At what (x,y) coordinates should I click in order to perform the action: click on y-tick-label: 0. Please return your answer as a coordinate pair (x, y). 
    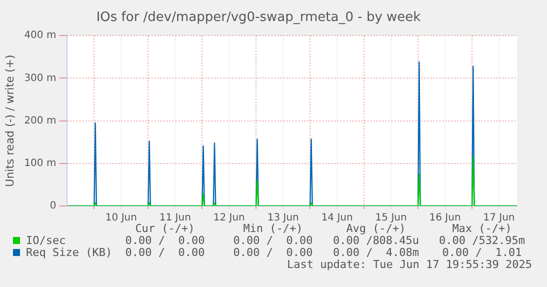
    Looking at the image, I should click on (53, 206).